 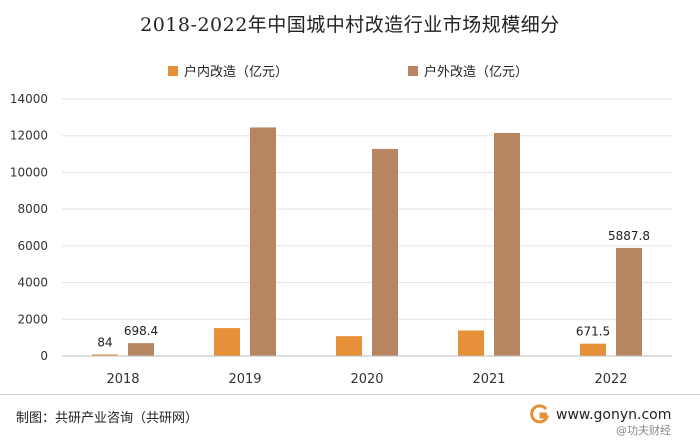 I want to click on bar-2022-s0, so click(x=593, y=349).